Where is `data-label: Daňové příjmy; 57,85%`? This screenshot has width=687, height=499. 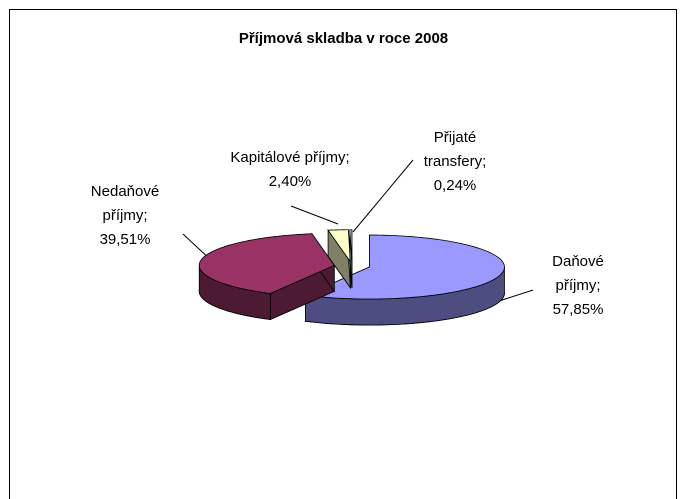
data-label: Daňové příjmy; 57,85% is located at coordinates (578, 286).